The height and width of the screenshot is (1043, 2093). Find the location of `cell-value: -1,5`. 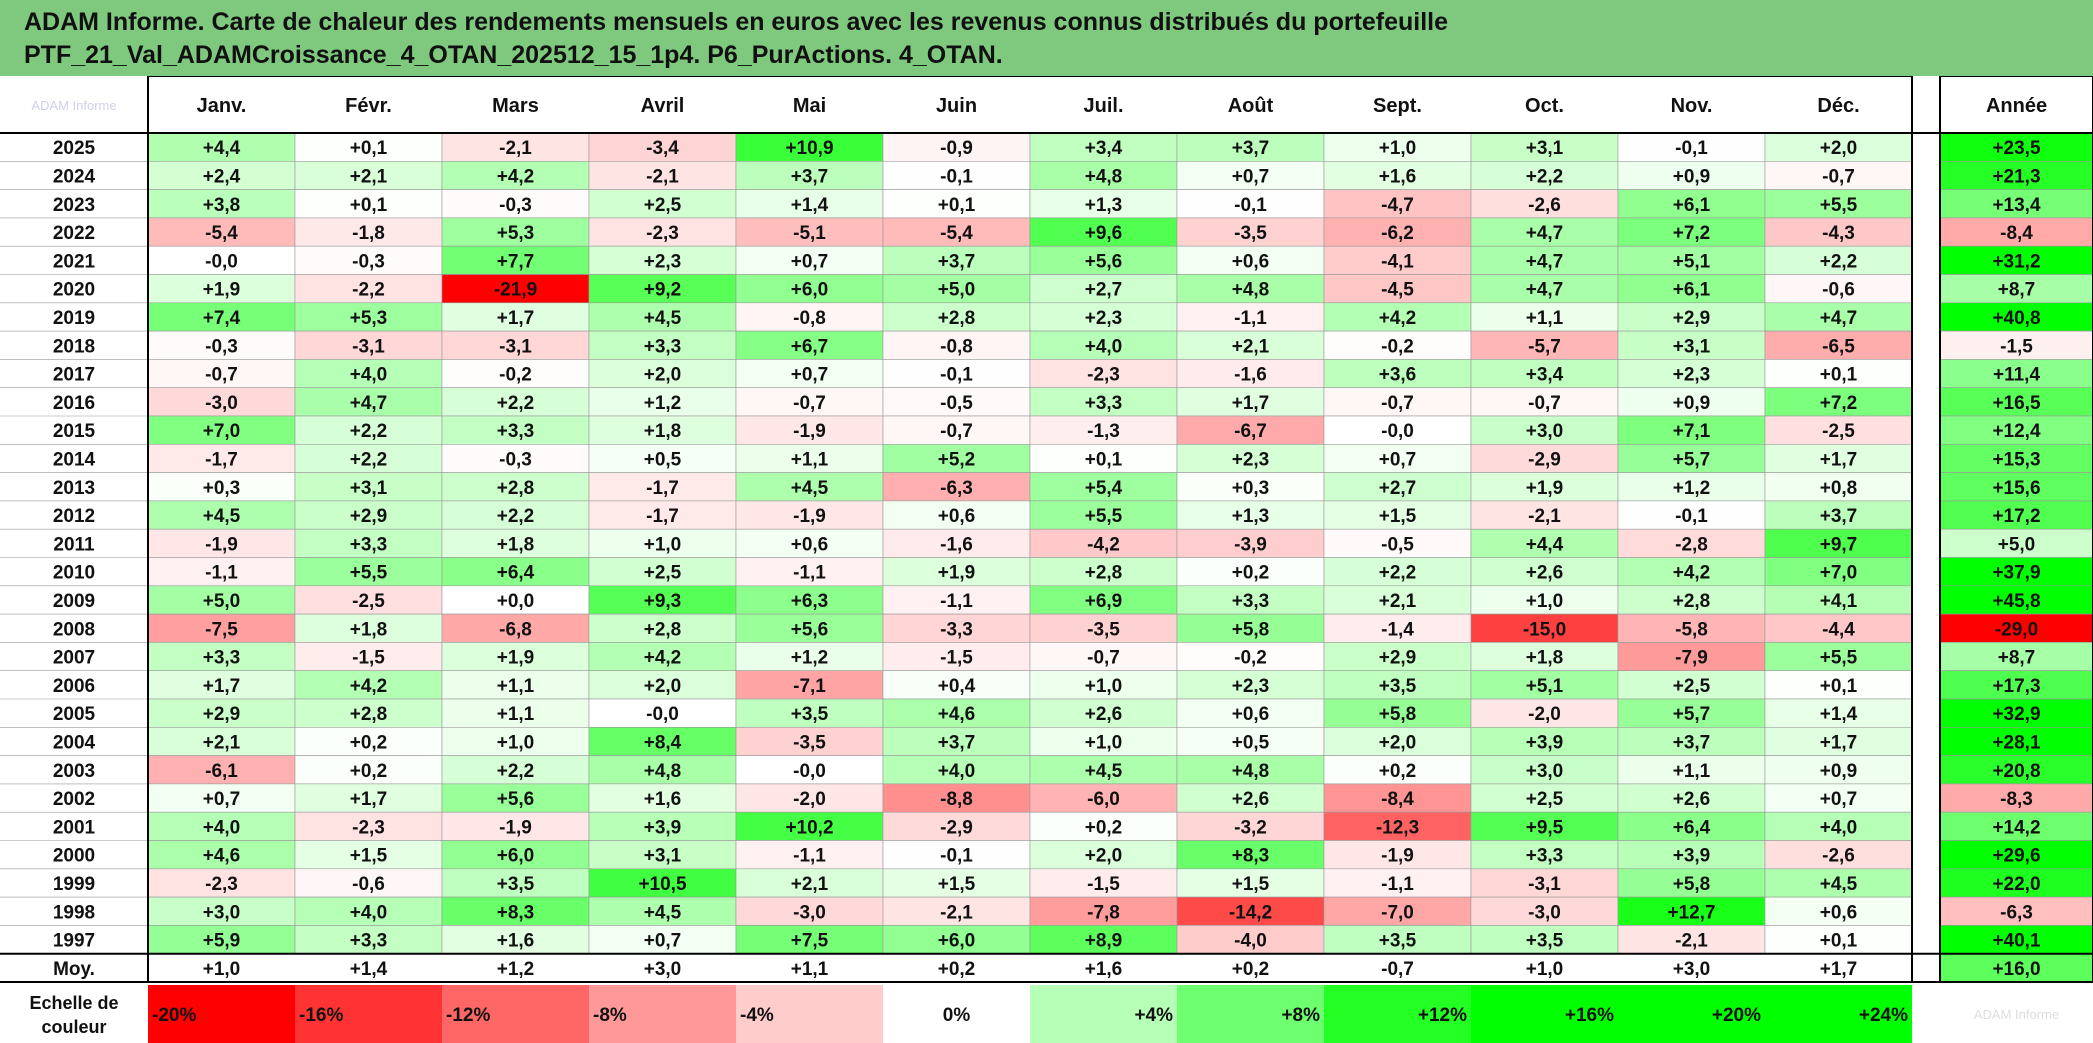

cell-value: -1,5 is located at coordinates (956, 658).